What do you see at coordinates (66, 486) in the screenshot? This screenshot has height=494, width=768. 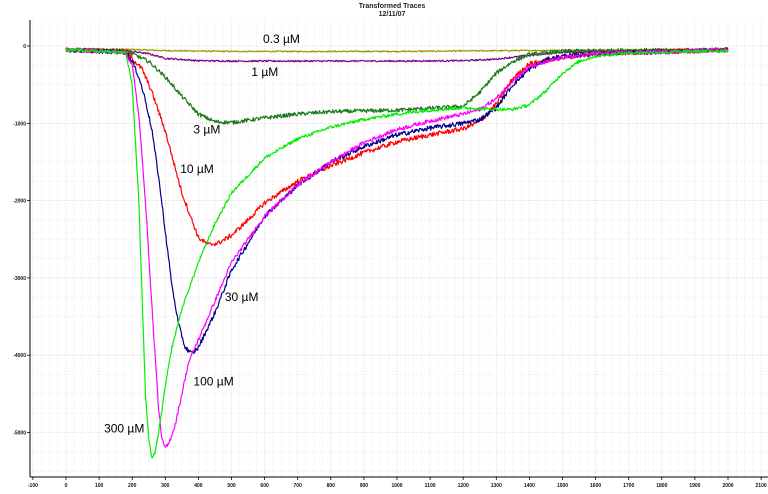 I see `x-tick-label: 0` at bounding box center [66, 486].